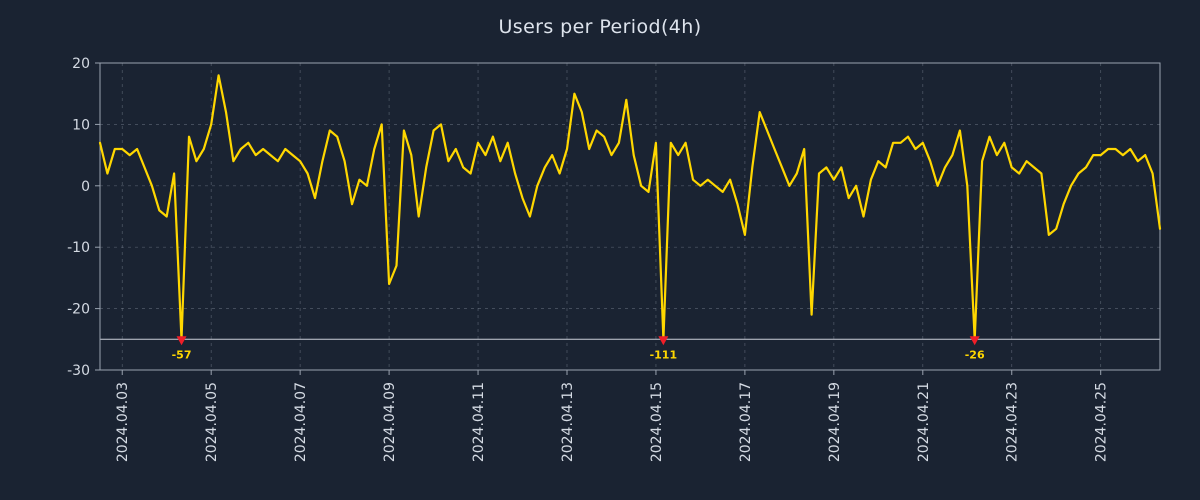  I want to click on svg-text: 2024.04.23, so click(1013, 422).